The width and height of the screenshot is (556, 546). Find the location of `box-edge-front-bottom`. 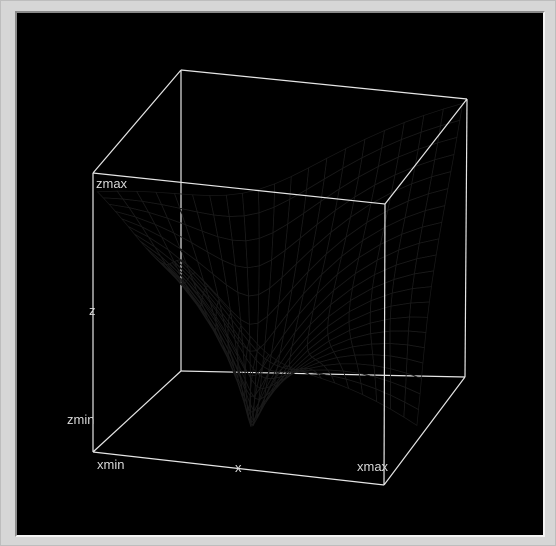

box-edge-front-bottom is located at coordinates (238, 468).